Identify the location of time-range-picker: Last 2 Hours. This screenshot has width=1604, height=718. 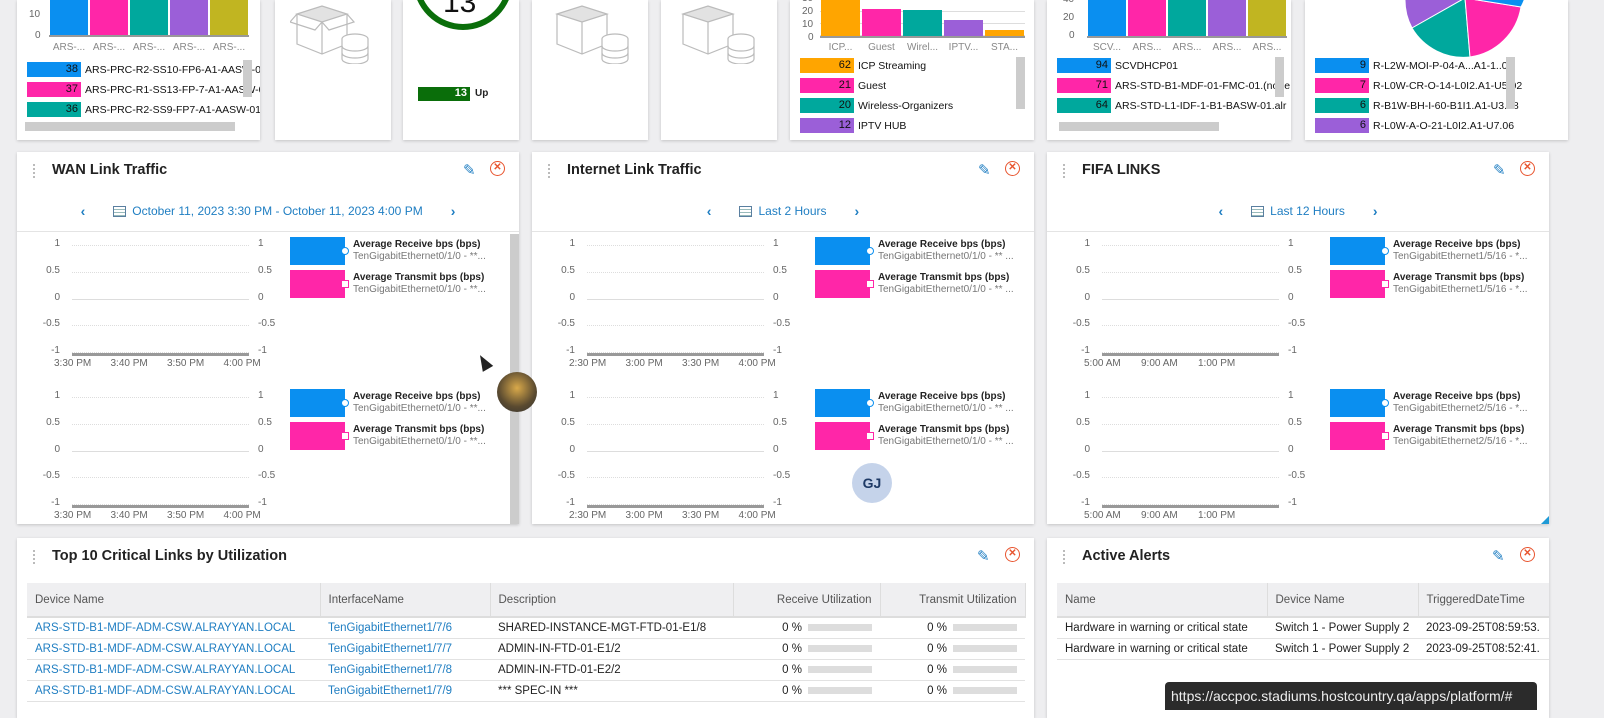
(783, 211).